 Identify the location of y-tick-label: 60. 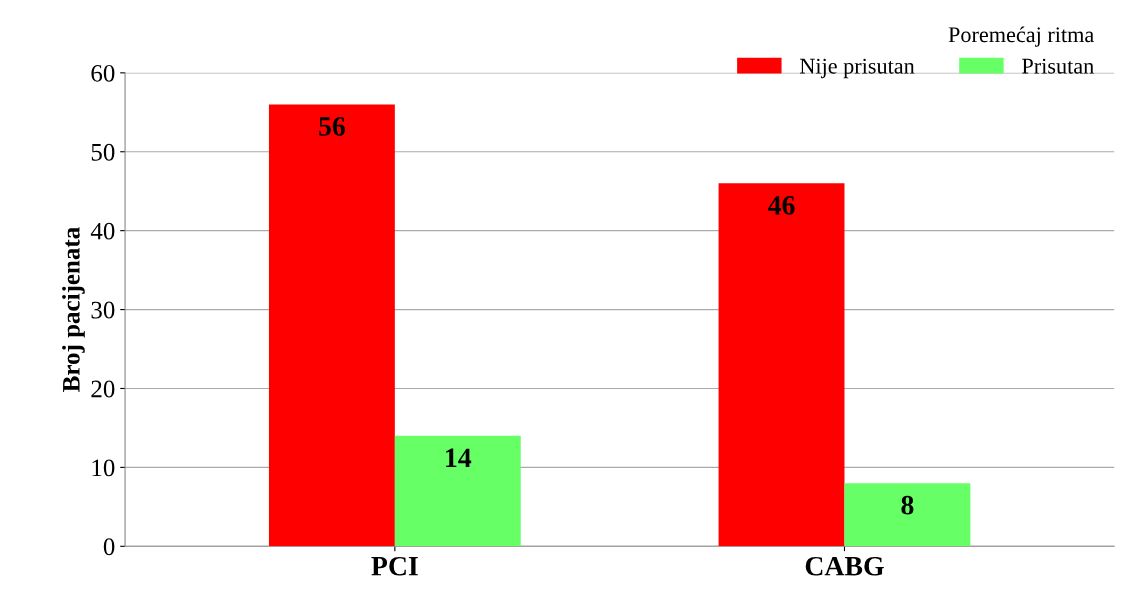
(103, 73).